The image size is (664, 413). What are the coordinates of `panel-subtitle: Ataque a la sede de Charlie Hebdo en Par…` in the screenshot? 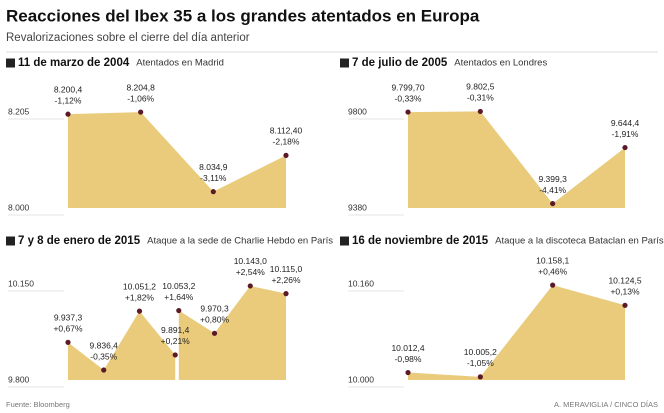 It's located at (240, 241).